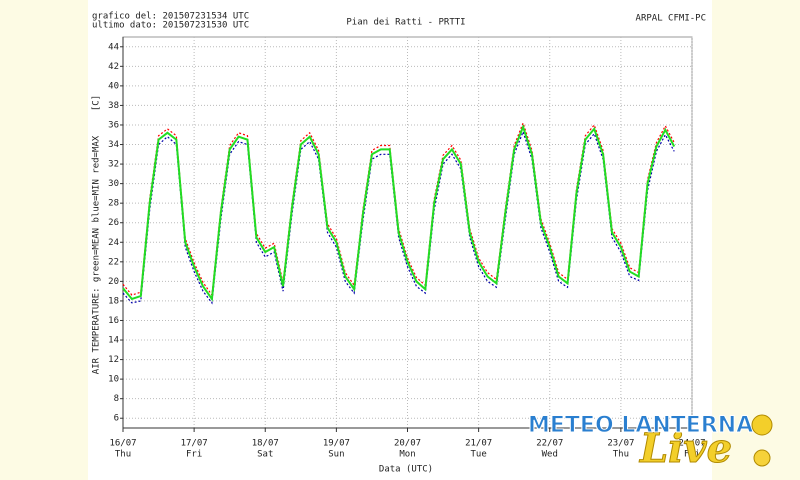  What do you see at coordinates (116, 419) in the screenshot?
I see `y-tick-label: 6` at bounding box center [116, 419].